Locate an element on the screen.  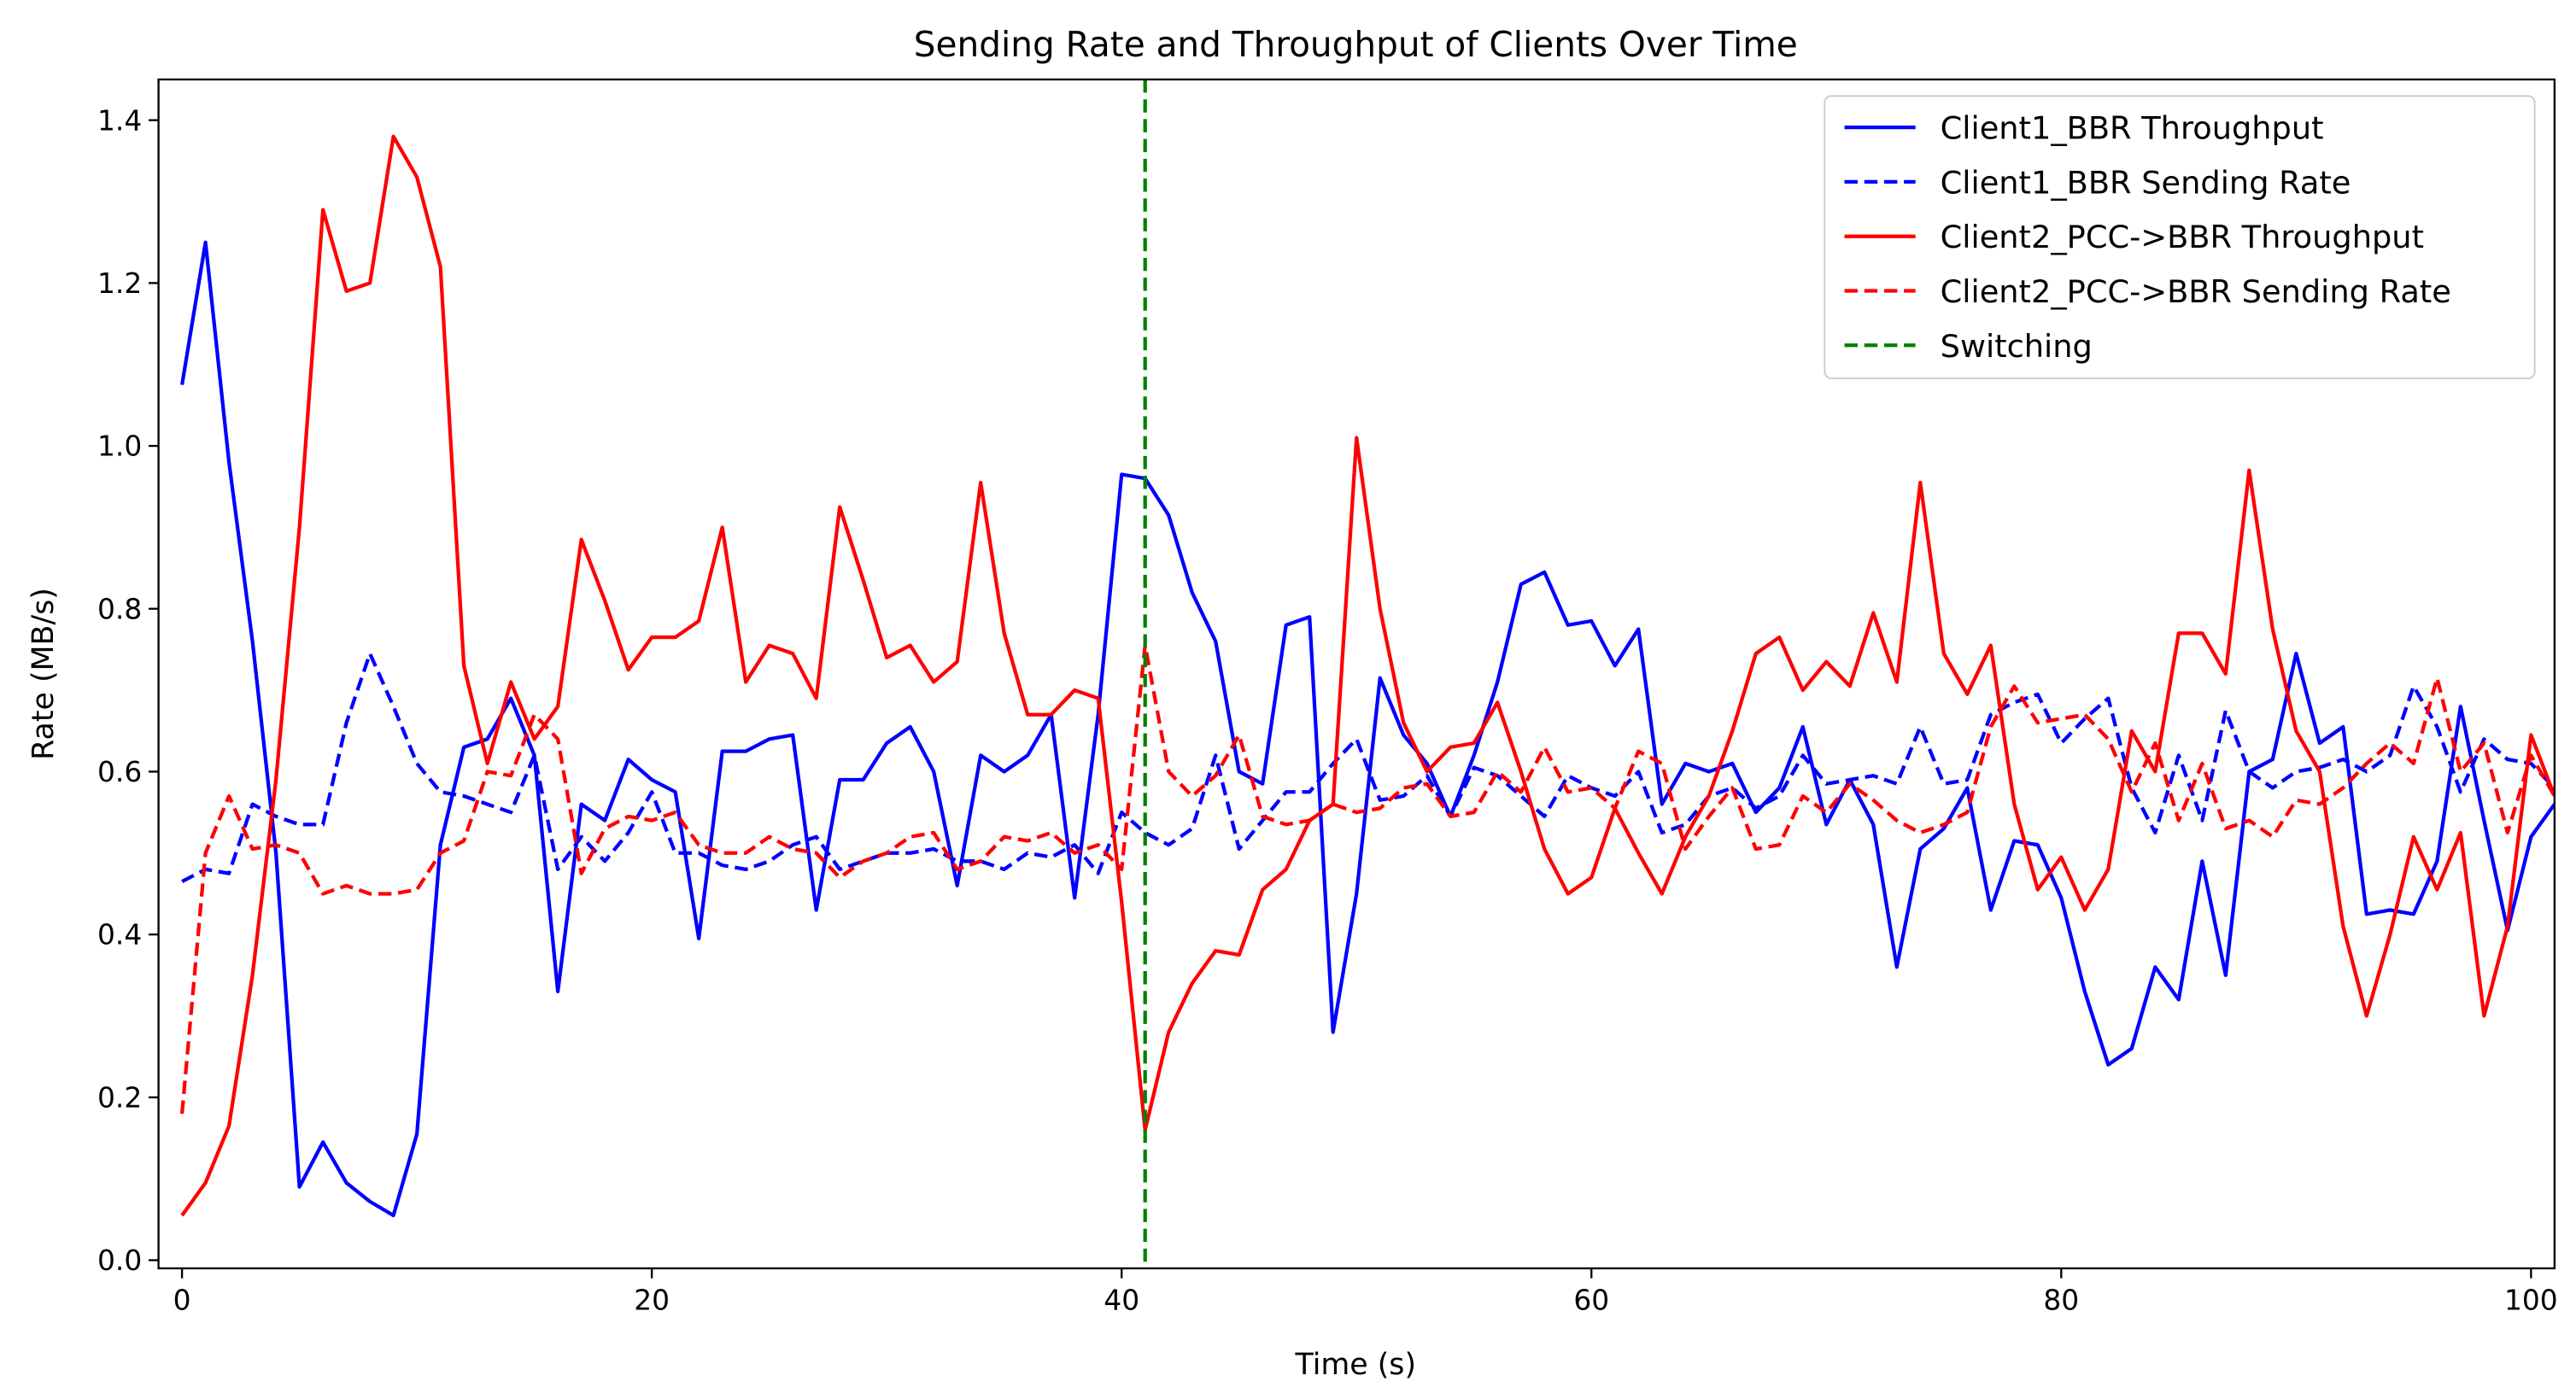
y-tick-label: 0.6 is located at coordinates (119, 771).